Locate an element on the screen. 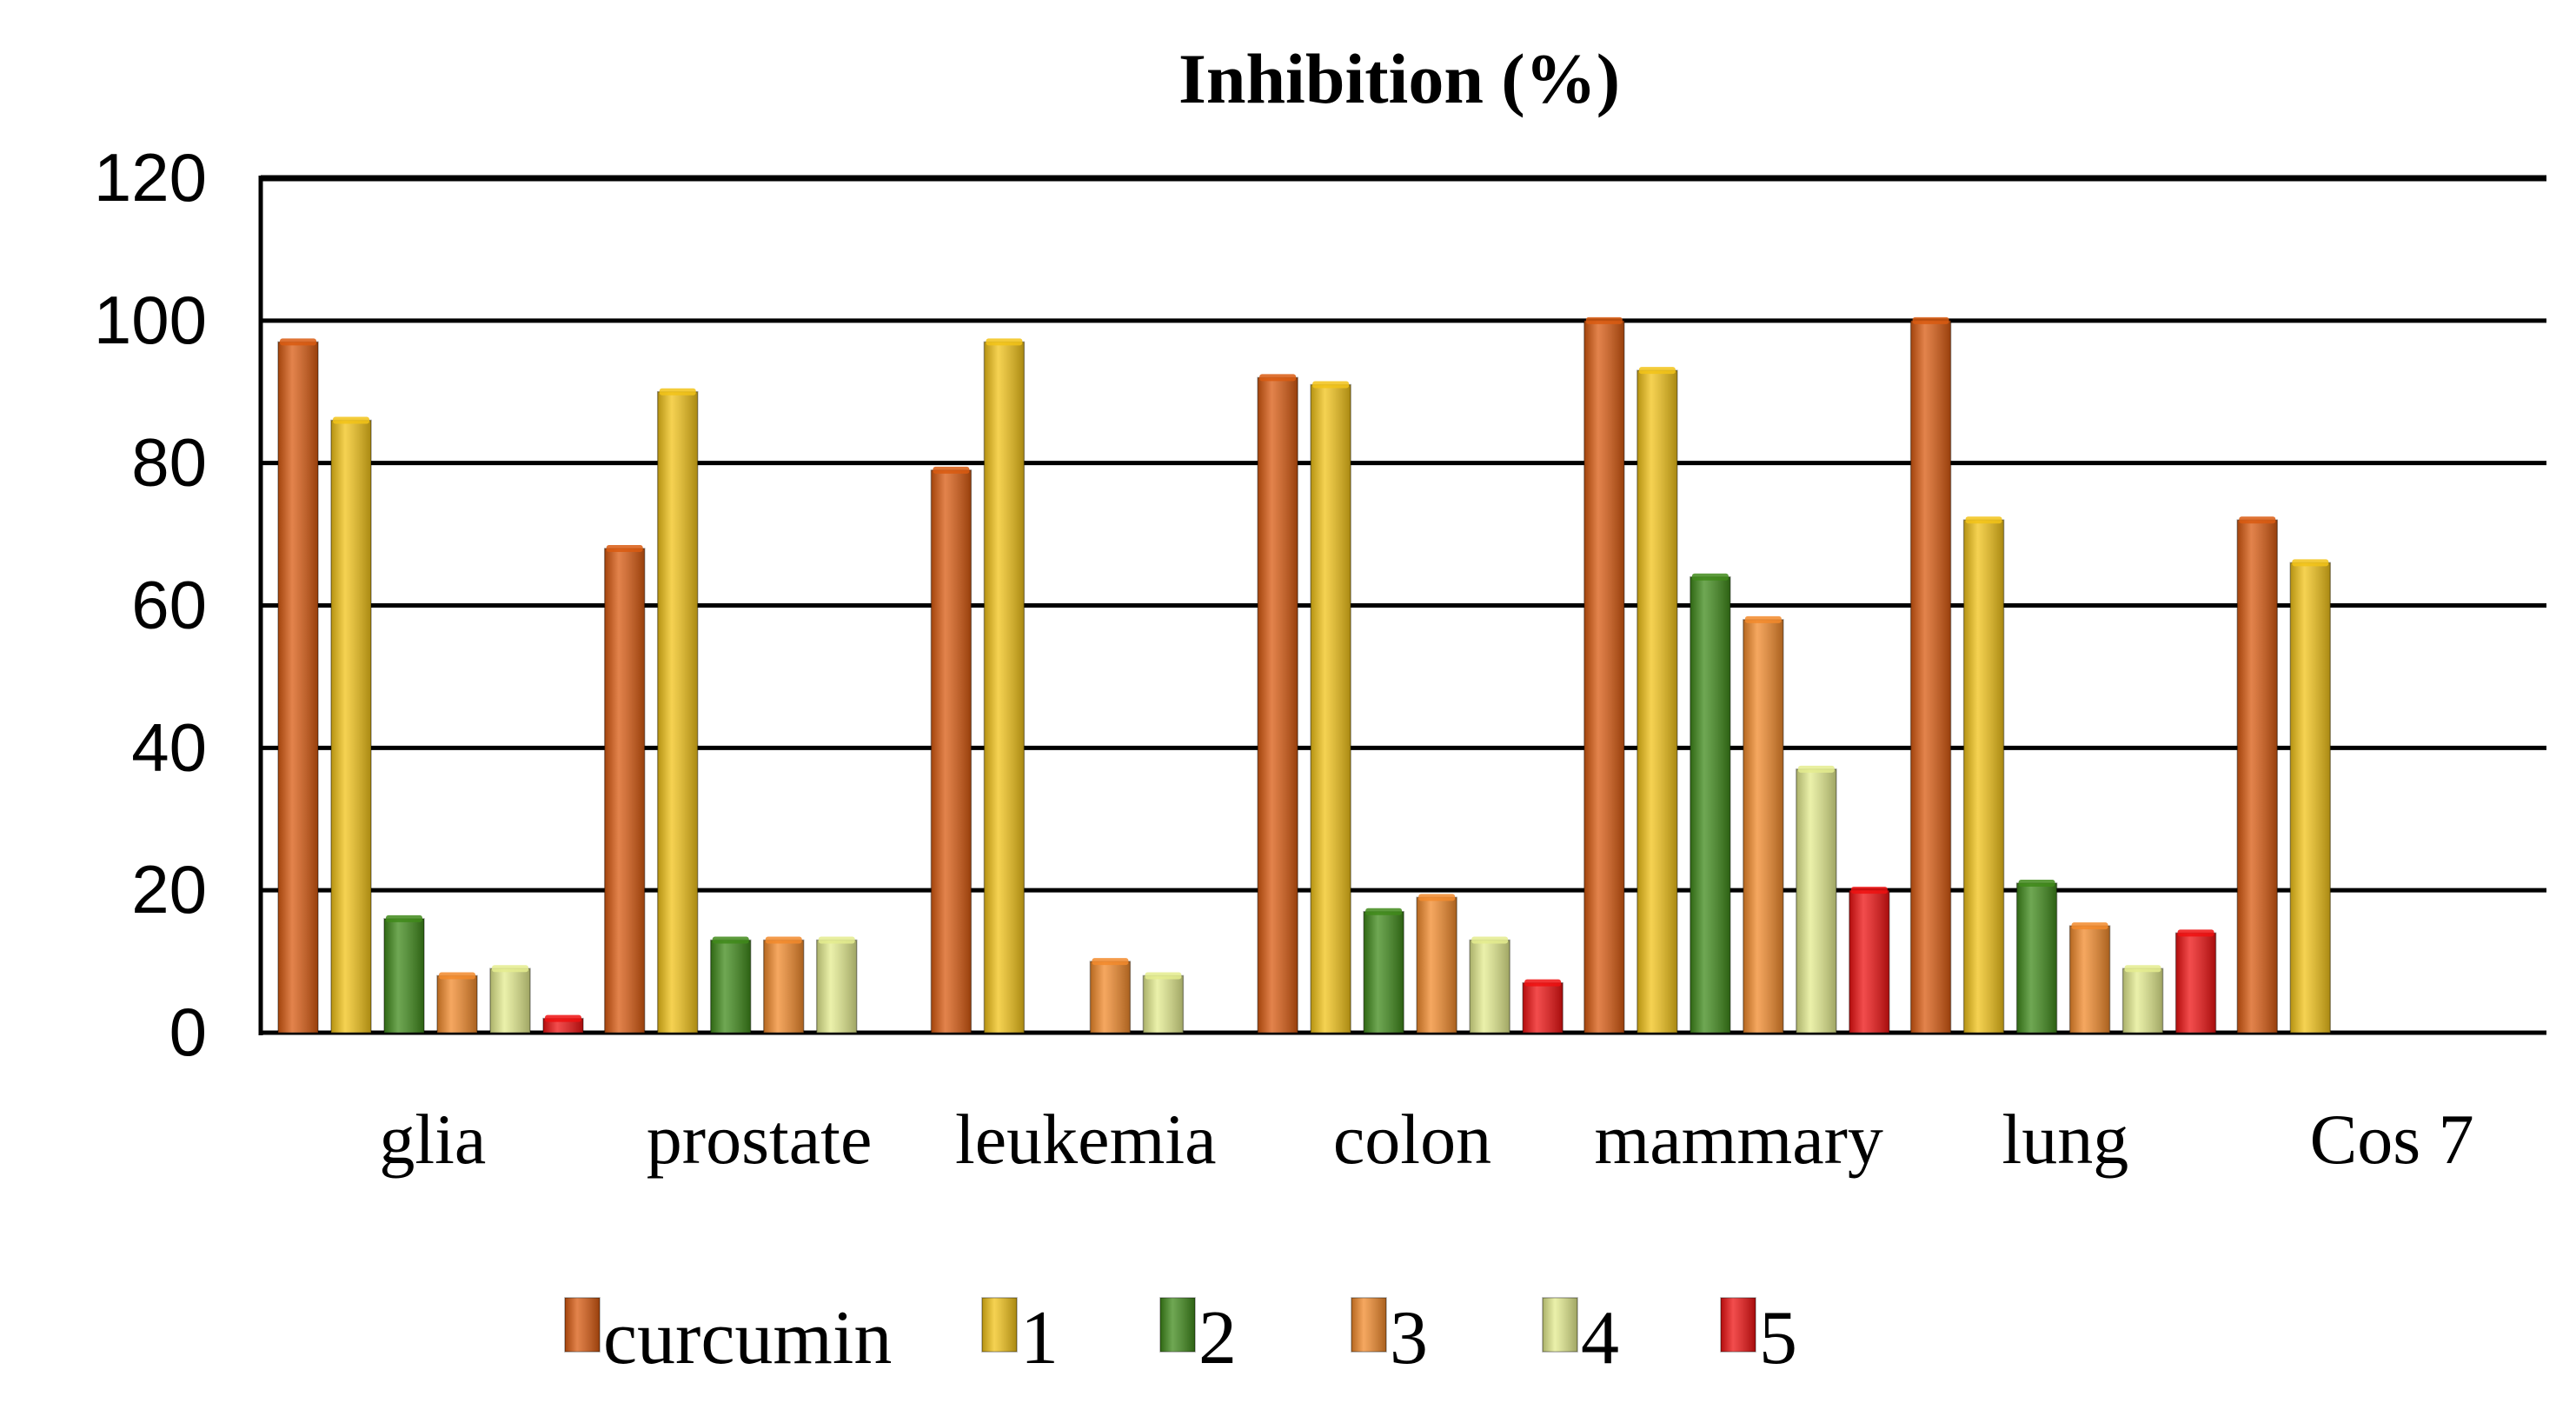  y-tick-label: 80 is located at coordinates (169, 462).